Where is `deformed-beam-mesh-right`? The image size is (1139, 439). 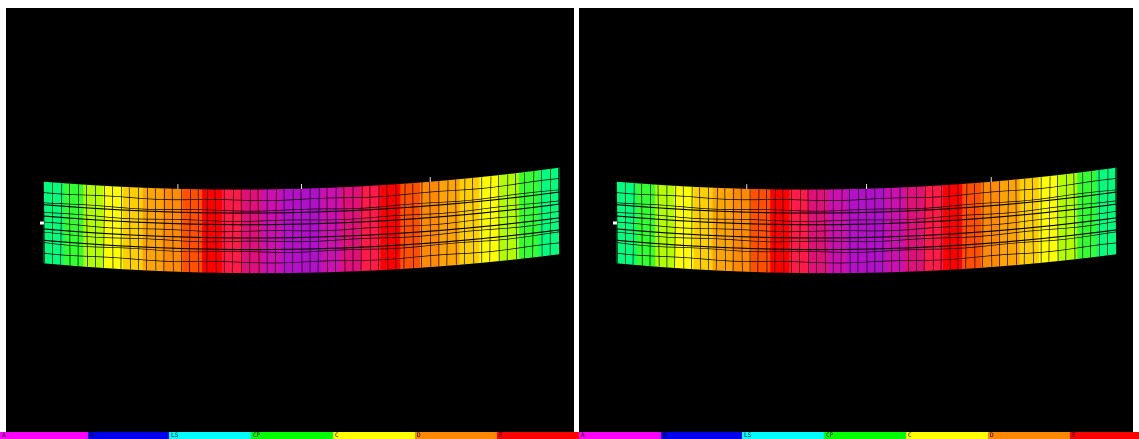 deformed-beam-mesh-right is located at coordinates (865, 220).